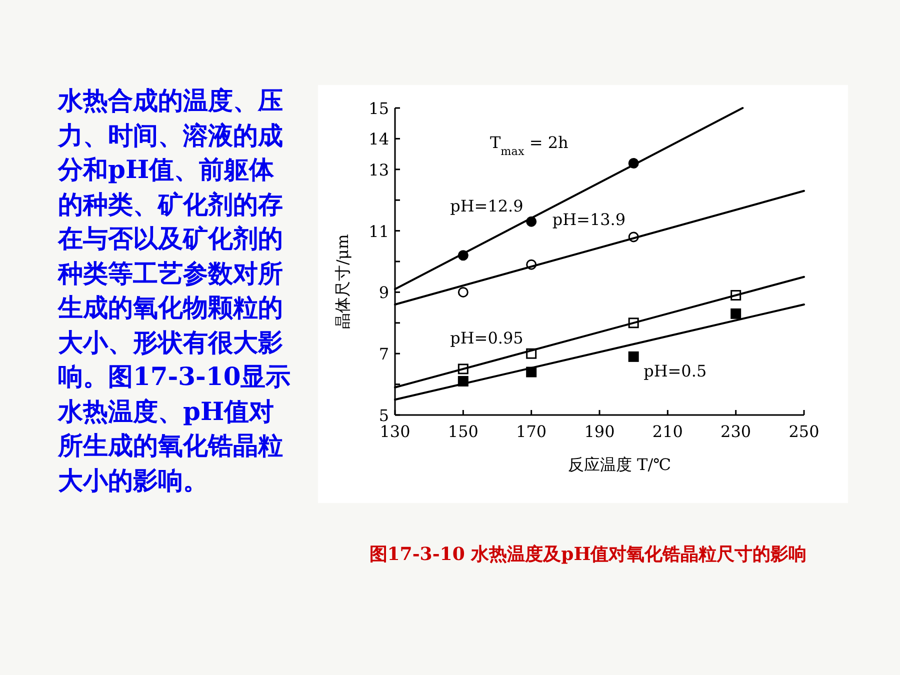 This screenshot has height=675, width=900. What do you see at coordinates (589, 219) in the screenshot?
I see `series-label: pH=13.9` at bounding box center [589, 219].